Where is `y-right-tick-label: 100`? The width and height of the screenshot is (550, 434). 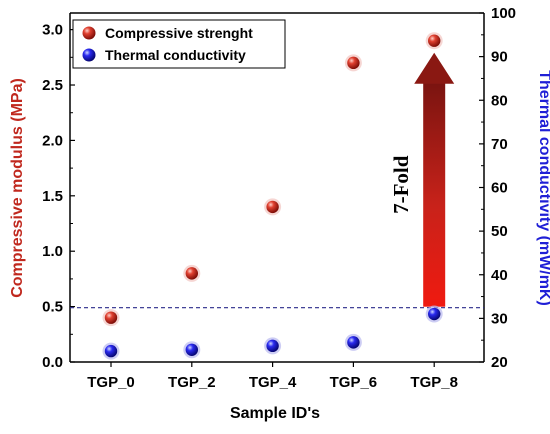
y-right-tick-label: 100 is located at coordinates (503, 13).